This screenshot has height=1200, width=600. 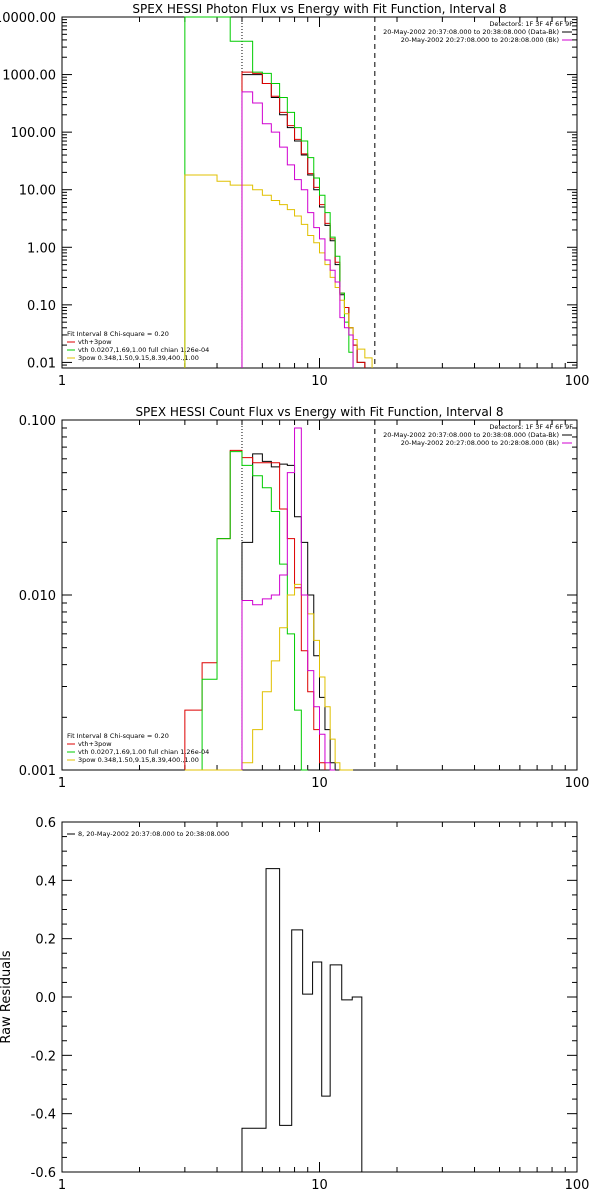 I want to click on y-tick-label: 0.4, so click(x=45, y=881).